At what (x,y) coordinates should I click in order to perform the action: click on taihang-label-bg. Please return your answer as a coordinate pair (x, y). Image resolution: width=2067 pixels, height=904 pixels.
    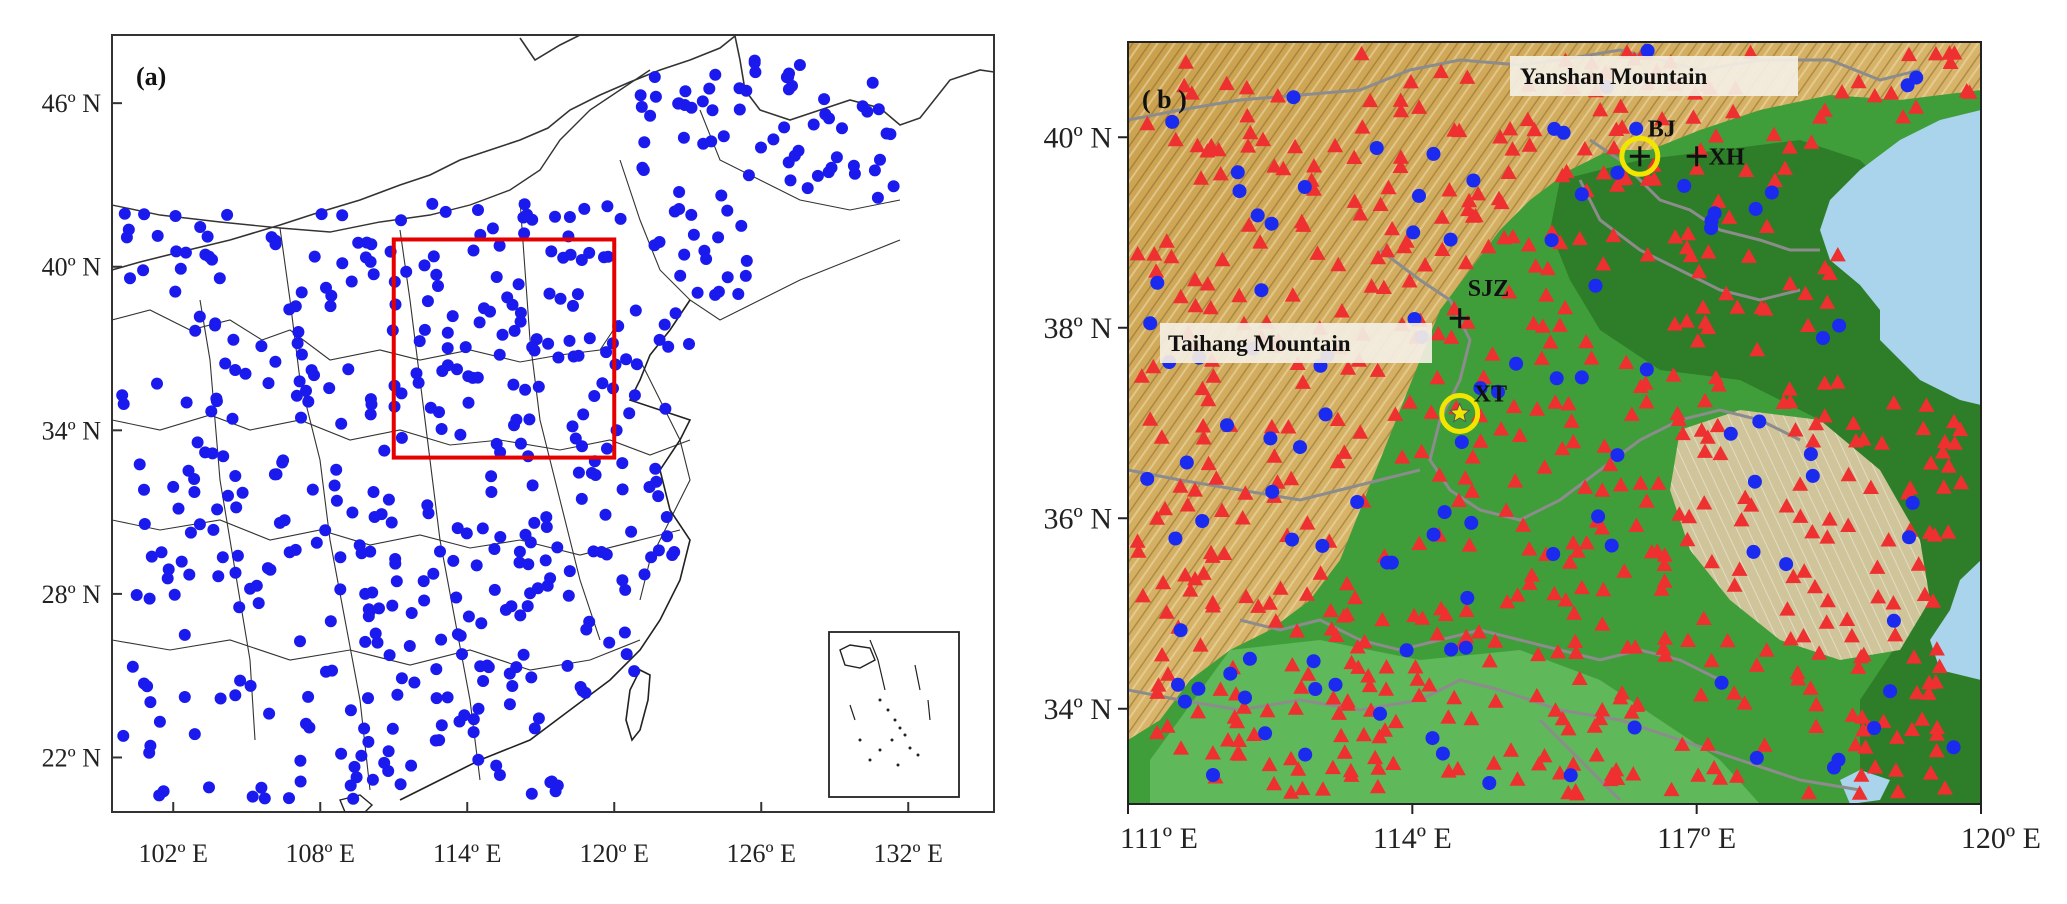
    Looking at the image, I should click on (1296, 343).